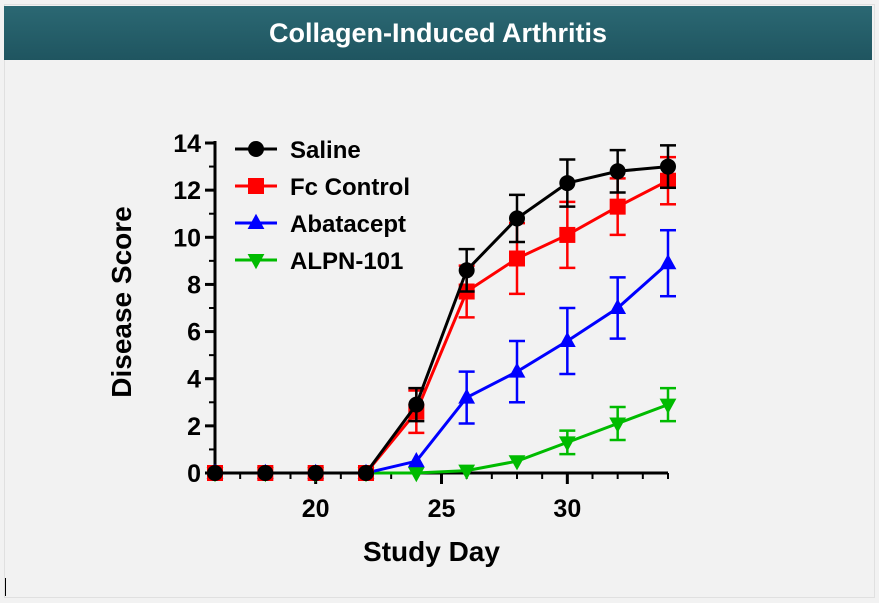  Describe the element at coordinates (194, 427) in the screenshot. I see `y-tick-label: 2` at that location.